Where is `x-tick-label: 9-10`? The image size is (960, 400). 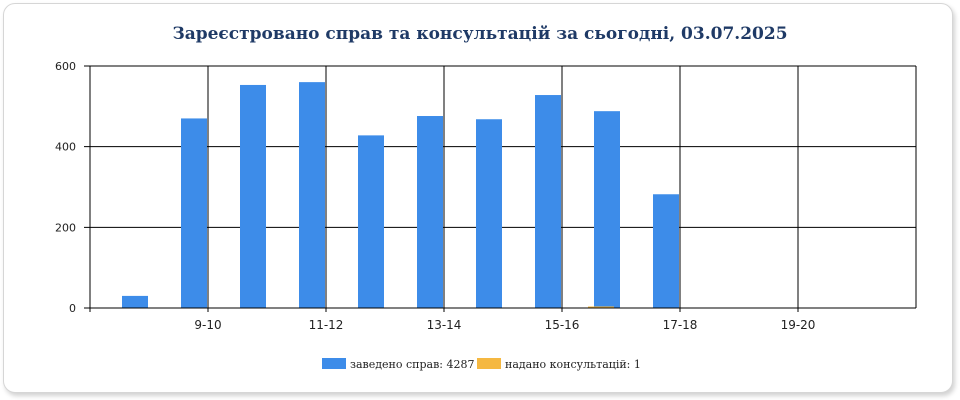 x-tick-label: 9-10 is located at coordinates (207, 325).